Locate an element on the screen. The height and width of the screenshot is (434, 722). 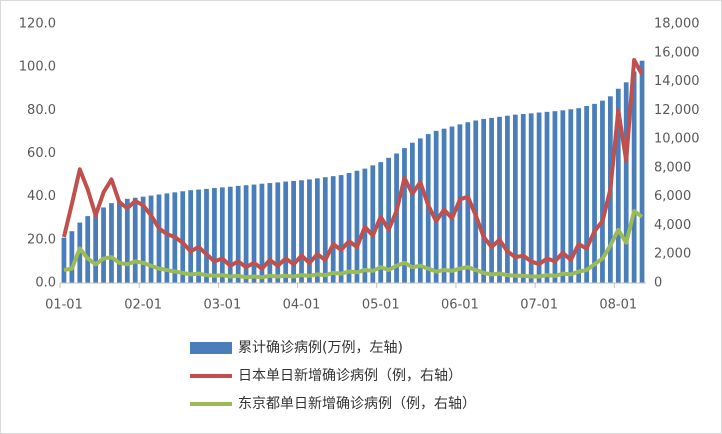
y2-tick-label: 2,000 is located at coordinates (672, 254).